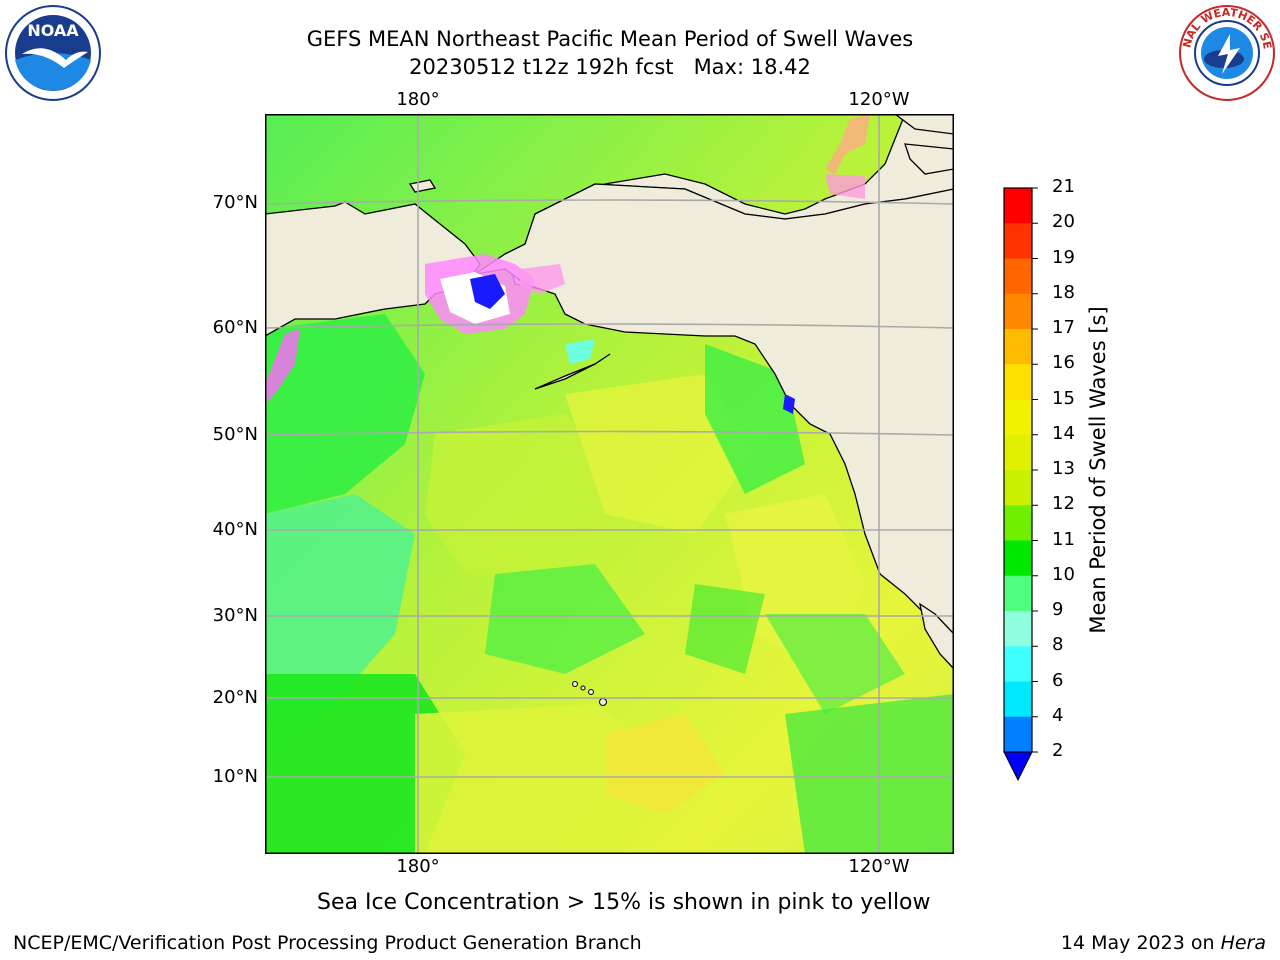 This screenshot has height=960, width=1280. Describe the element at coordinates (1224, 51) in the screenshot. I see `nws-logo: NATIONAL WEATHER SERVICE` at that location.